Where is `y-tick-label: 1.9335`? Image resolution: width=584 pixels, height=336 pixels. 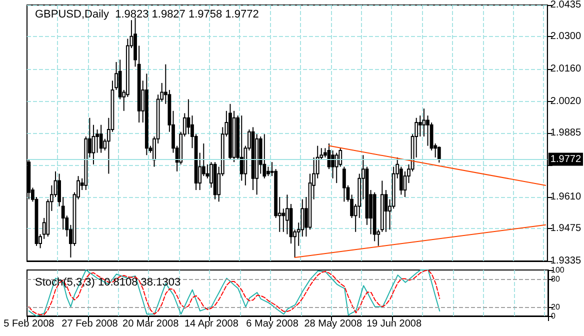 y-tick-label: 1.9335 is located at coordinates (566, 261).